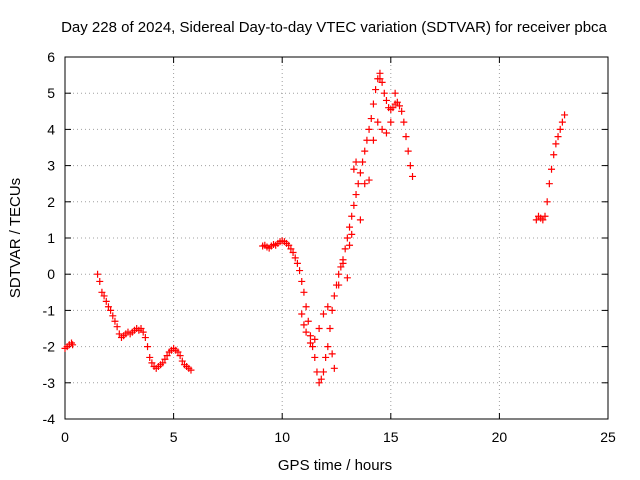 The height and width of the screenshot is (480, 640). Describe the element at coordinates (15, 238) in the screenshot. I see `y-axis-label: SDTVAR / TECUs` at that location.